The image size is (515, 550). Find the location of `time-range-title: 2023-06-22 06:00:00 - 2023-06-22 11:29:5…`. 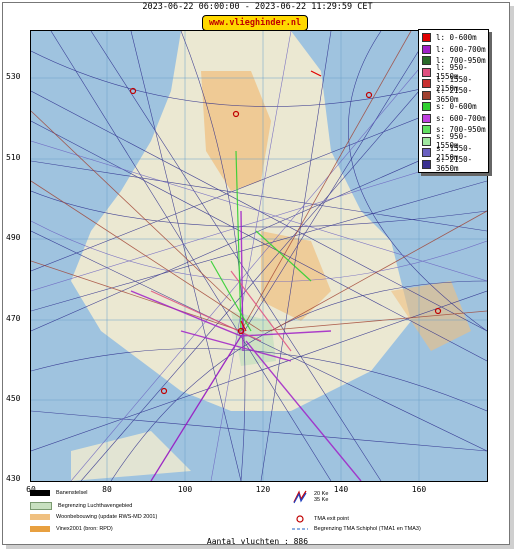

time-range-title: 2023-06-22 06:00:00 - 2023-06-22 11:29:5… is located at coordinates (257, 7).